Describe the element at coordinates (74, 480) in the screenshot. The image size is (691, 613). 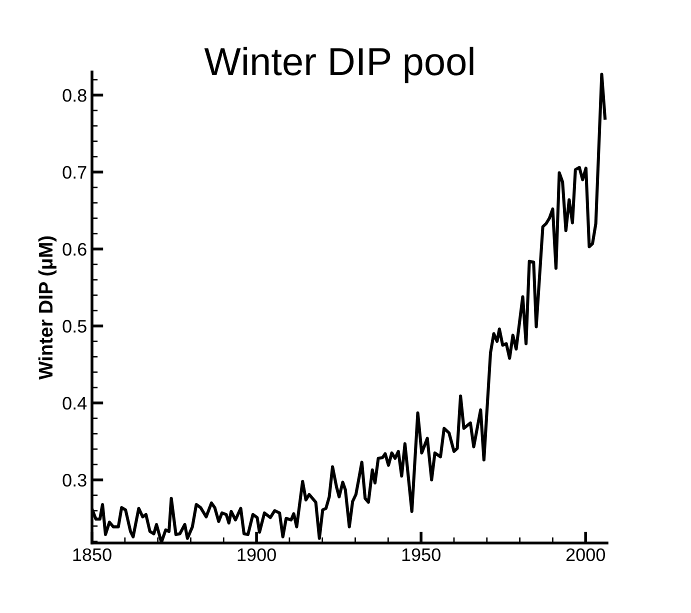
I see `y-tick-label: 0.3` at that location.